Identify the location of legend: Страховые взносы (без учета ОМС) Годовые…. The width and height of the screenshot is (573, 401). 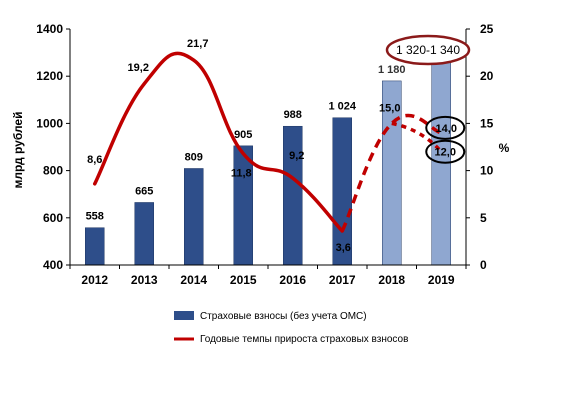
(291, 327).